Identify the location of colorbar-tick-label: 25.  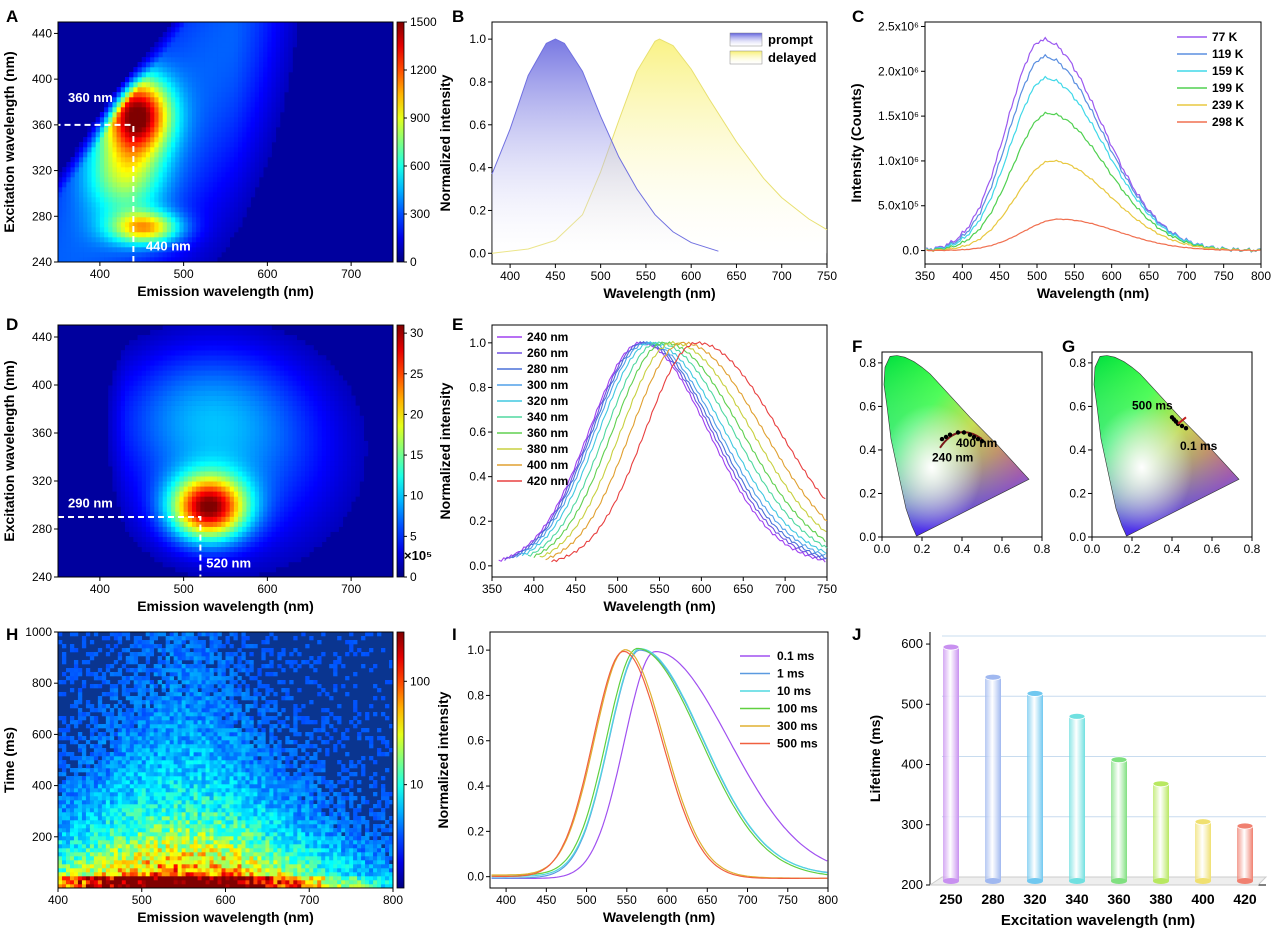
(417, 374).